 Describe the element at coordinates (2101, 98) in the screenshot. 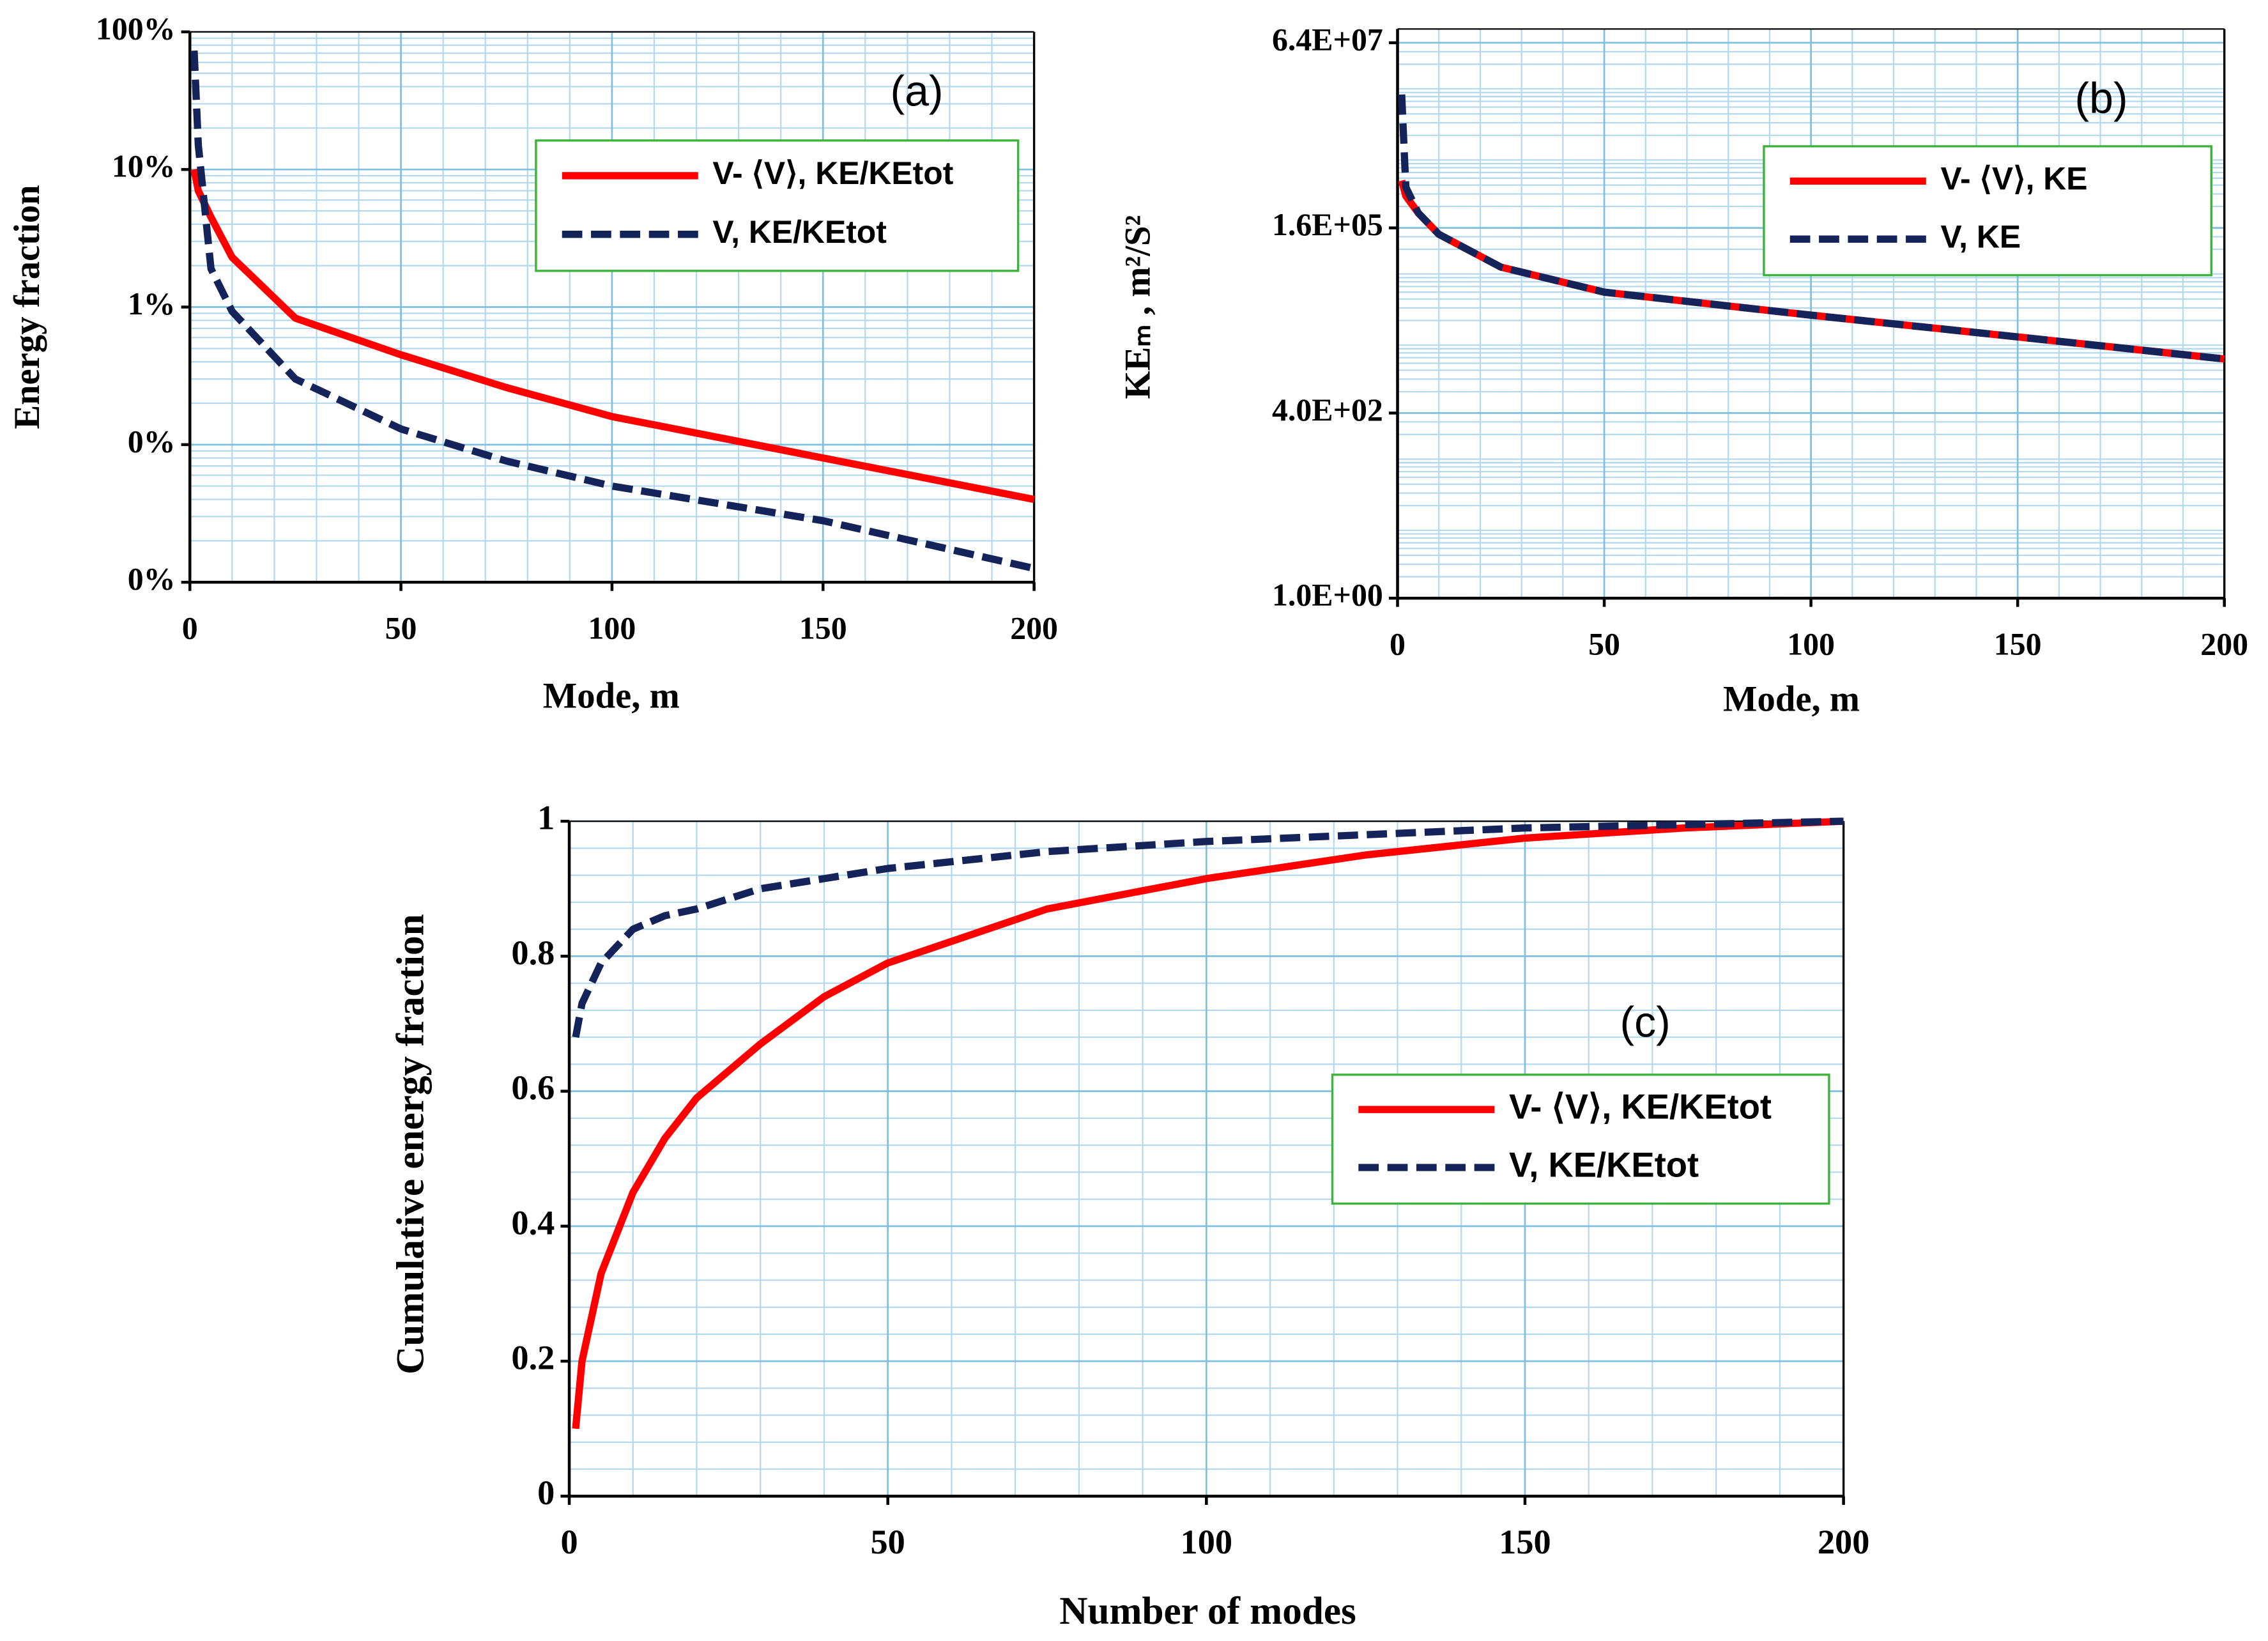

I see `annotation: (b)` at that location.